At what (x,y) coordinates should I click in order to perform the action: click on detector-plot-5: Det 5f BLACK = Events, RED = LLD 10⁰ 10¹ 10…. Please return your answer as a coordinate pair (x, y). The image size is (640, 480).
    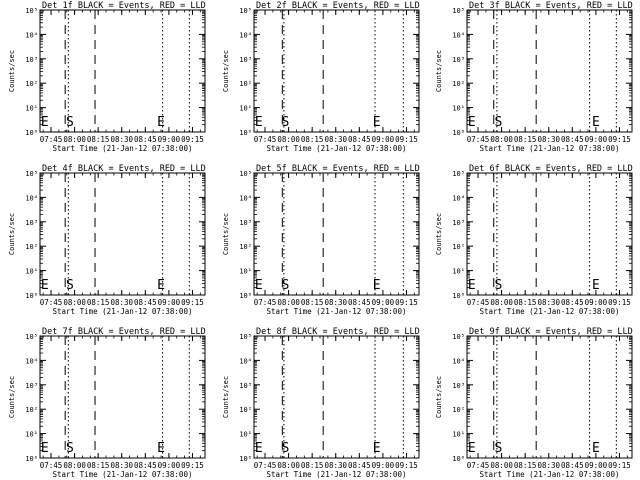
    Looking at the image, I should click on (321, 240).